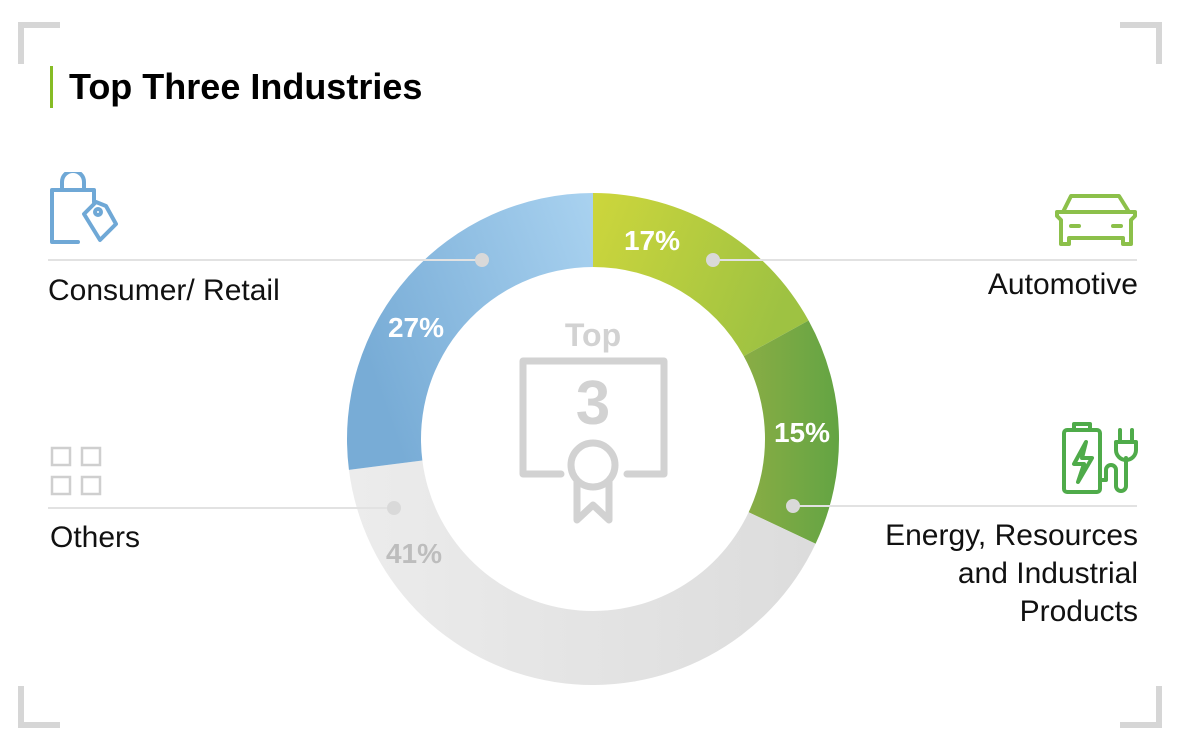 The height and width of the screenshot is (750, 1180). Describe the element at coordinates (39, 43) in the screenshot. I see `corner-bracket-top-left` at that location.